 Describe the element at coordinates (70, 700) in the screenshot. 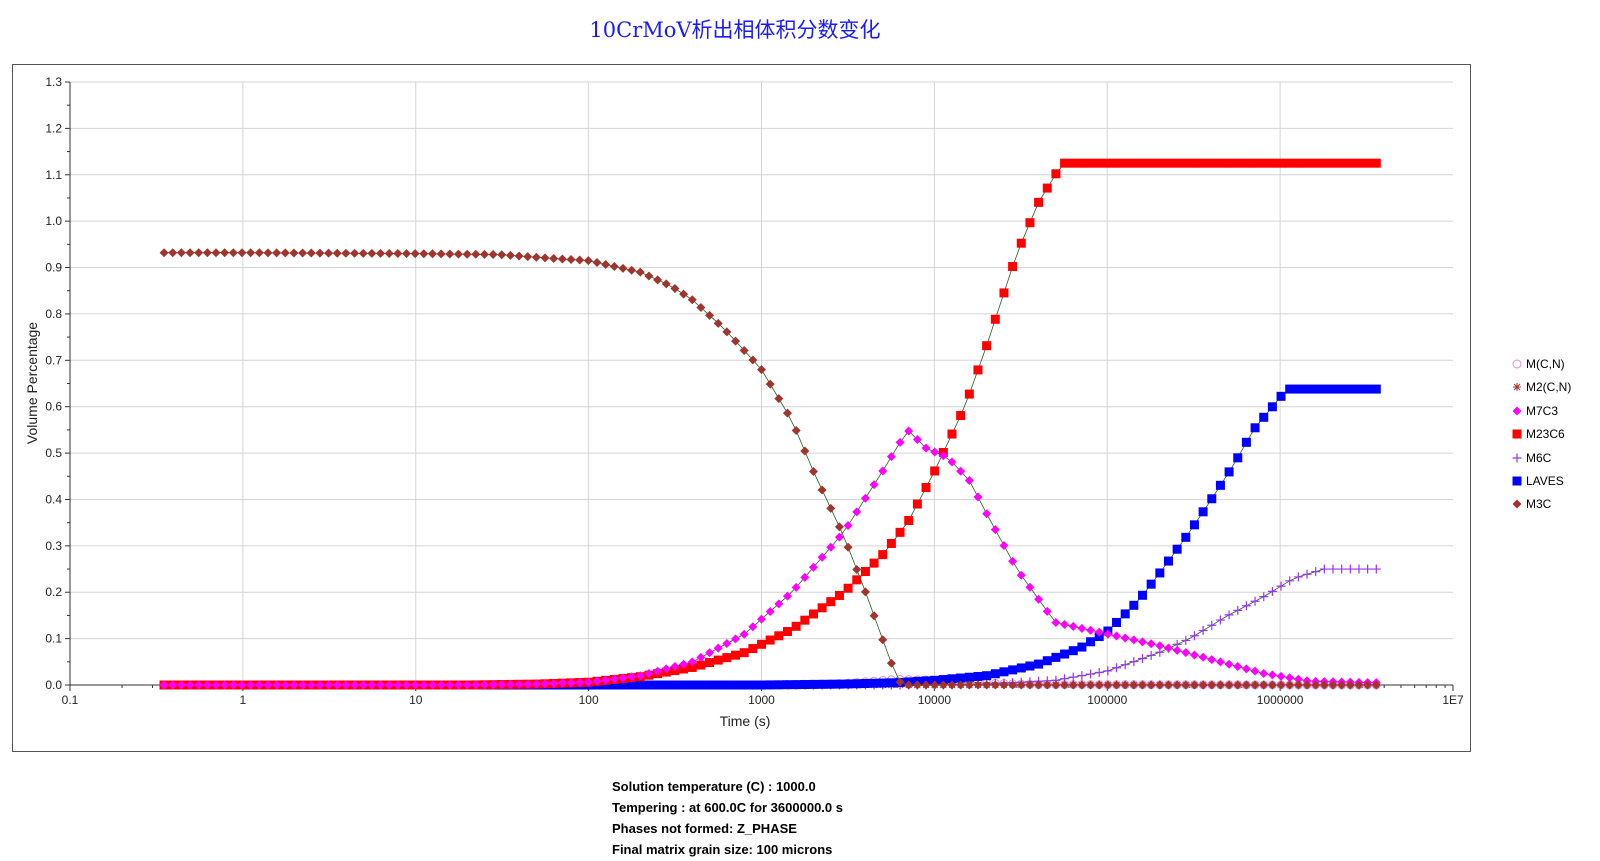

I see `x-tick-label: 0.1` at that location.